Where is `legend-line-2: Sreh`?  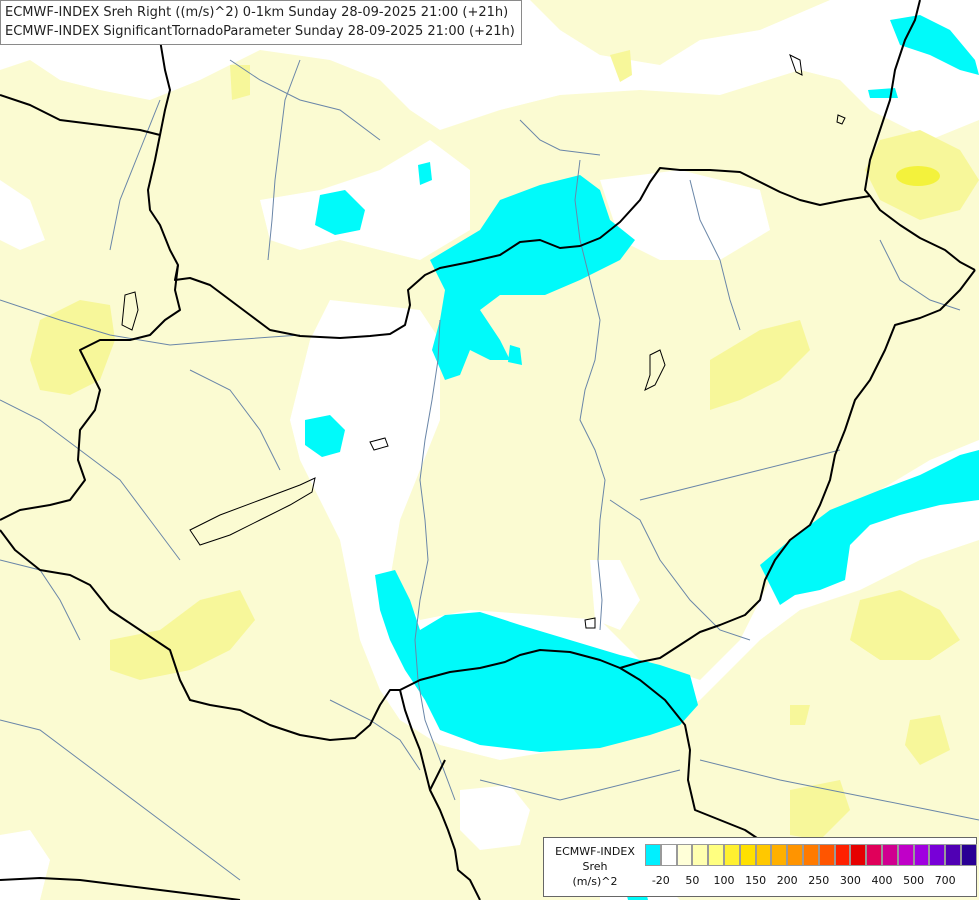
legend-line-2: Sreh is located at coordinates (595, 866).